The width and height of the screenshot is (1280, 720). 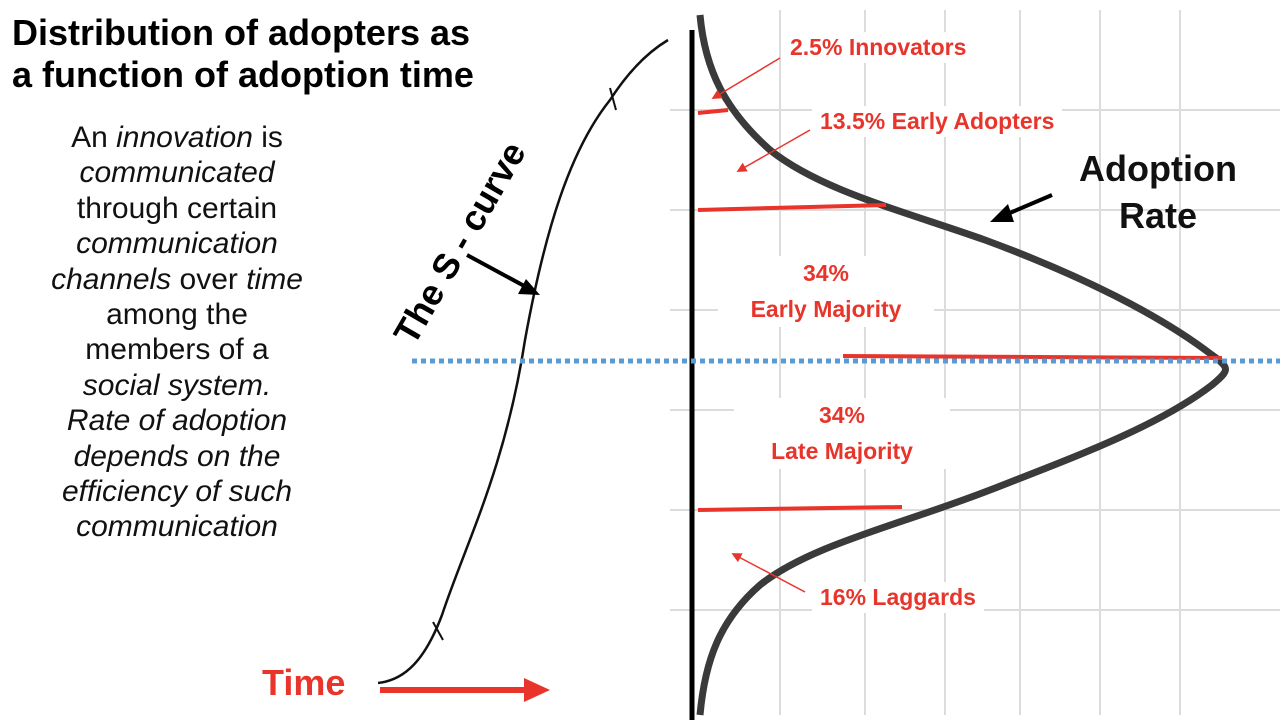 What do you see at coordinates (826, 273) in the screenshot?
I see `early-majority-percent: 34%` at bounding box center [826, 273].